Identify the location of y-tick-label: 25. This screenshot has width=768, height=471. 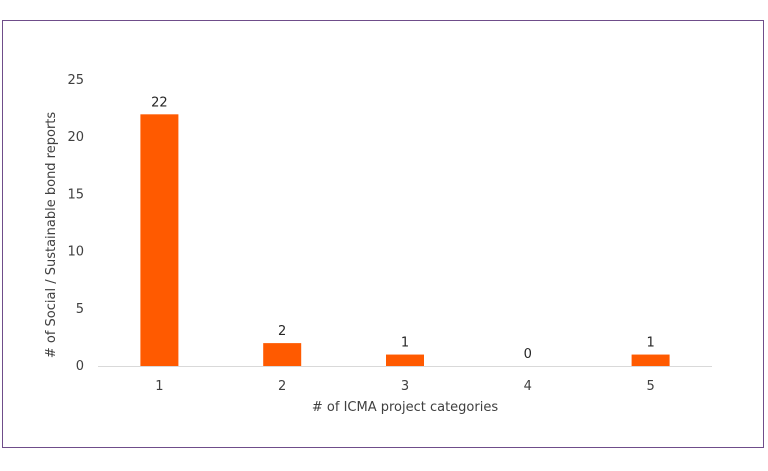
(75, 80).